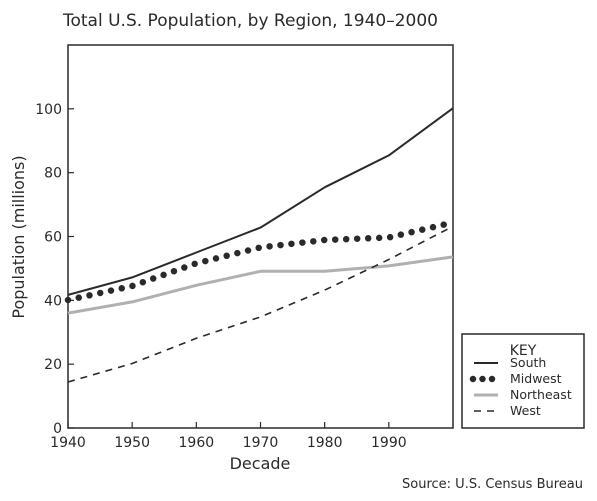 This screenshot has width=597, height=501. Describe the element at coordinates (48, 110) in the screenshot. I see `y-tick-label: 100` at that location.